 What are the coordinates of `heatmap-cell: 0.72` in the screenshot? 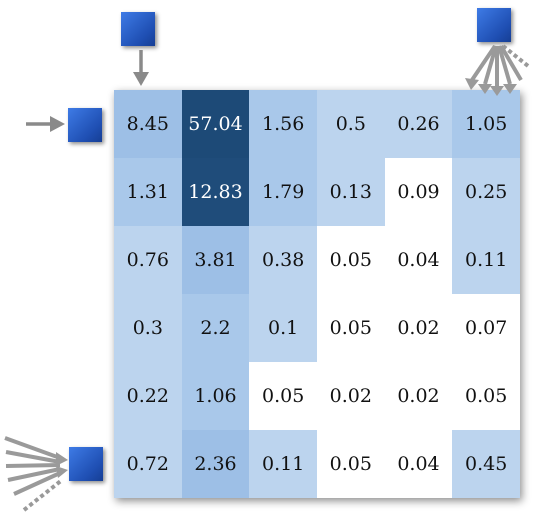 It's located at (148, 464).